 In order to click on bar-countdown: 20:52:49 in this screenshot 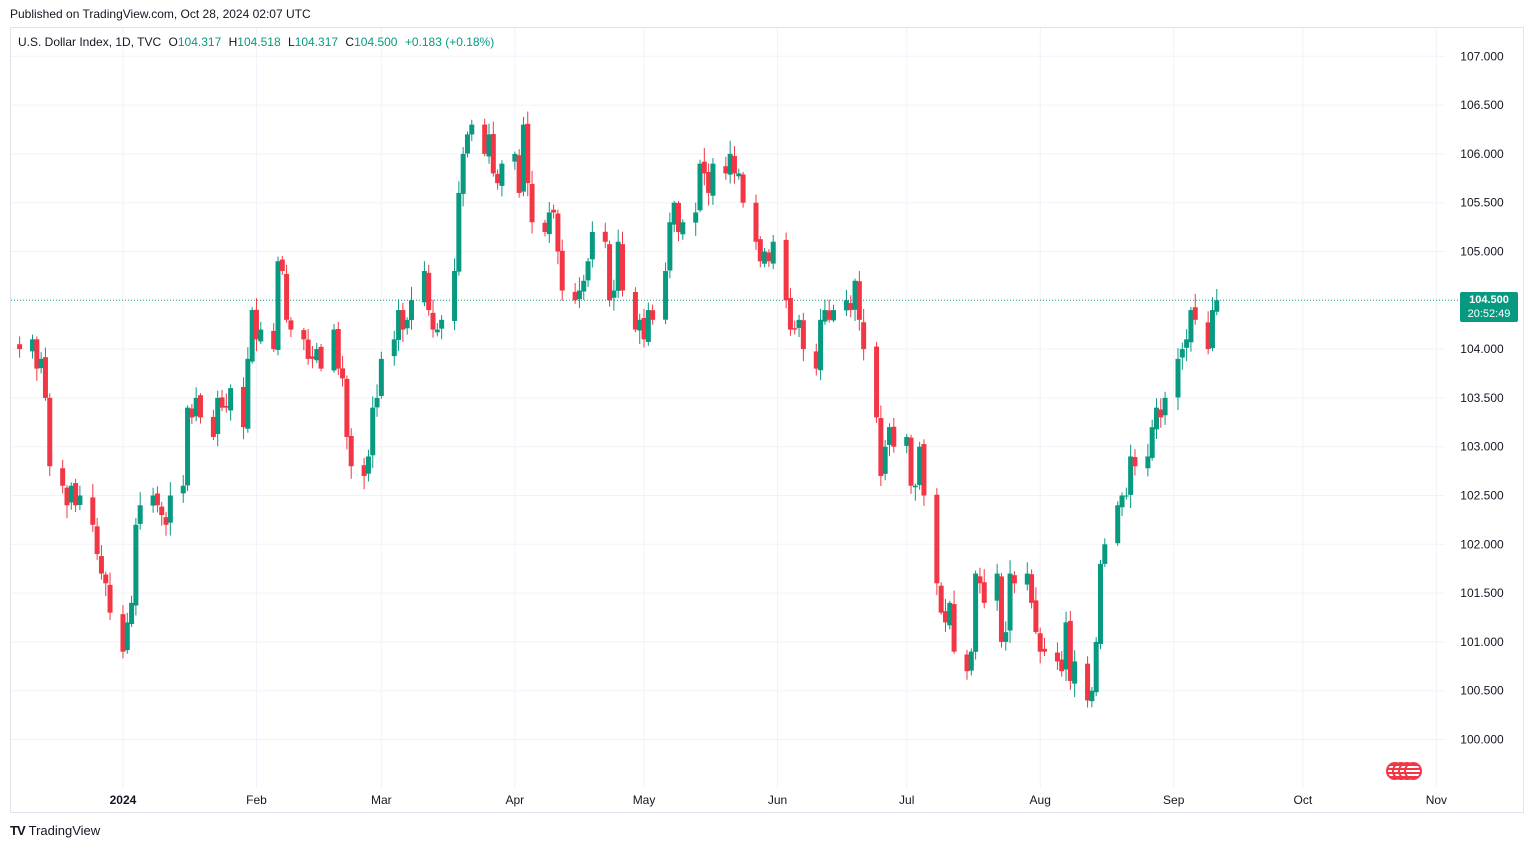, I will do `click(1489, 314)`.